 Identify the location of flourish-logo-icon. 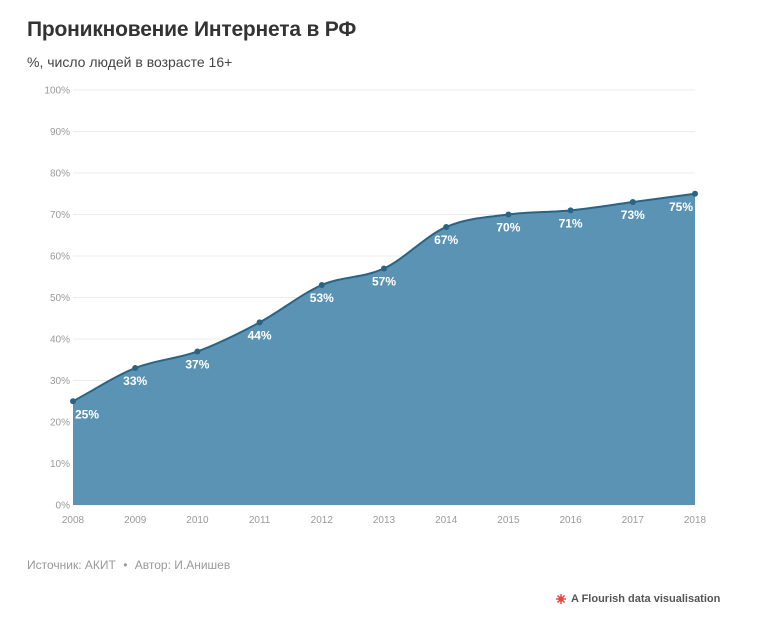
(561, 599).